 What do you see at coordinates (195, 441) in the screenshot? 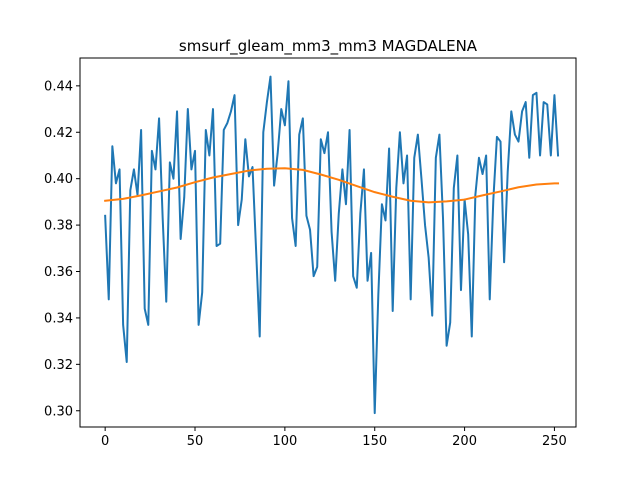
I see `x-tick-label: 50` at bounding box center [195, 441].